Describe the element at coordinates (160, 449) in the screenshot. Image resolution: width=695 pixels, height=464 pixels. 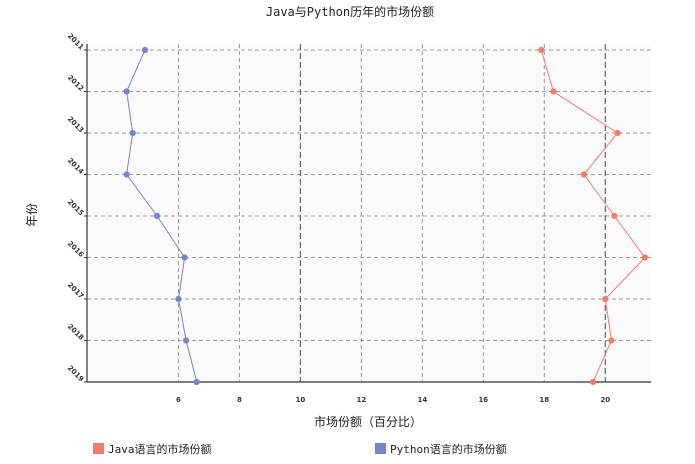
I see `legend-label-java: Java语言的市场份额` at that location.